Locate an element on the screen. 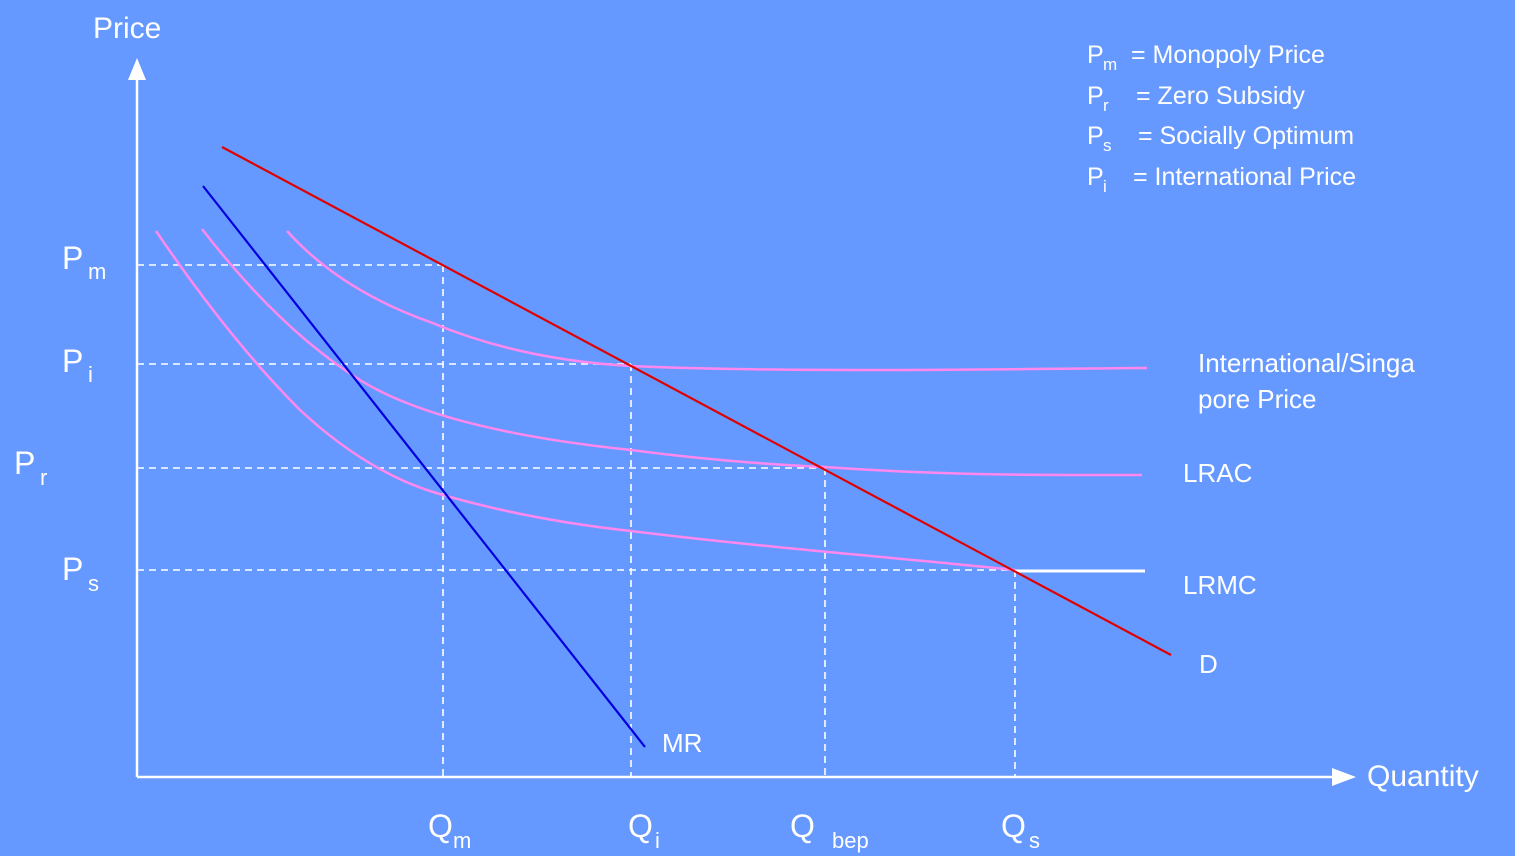  price-label-ps: P s is located at coordinates (80, 573).